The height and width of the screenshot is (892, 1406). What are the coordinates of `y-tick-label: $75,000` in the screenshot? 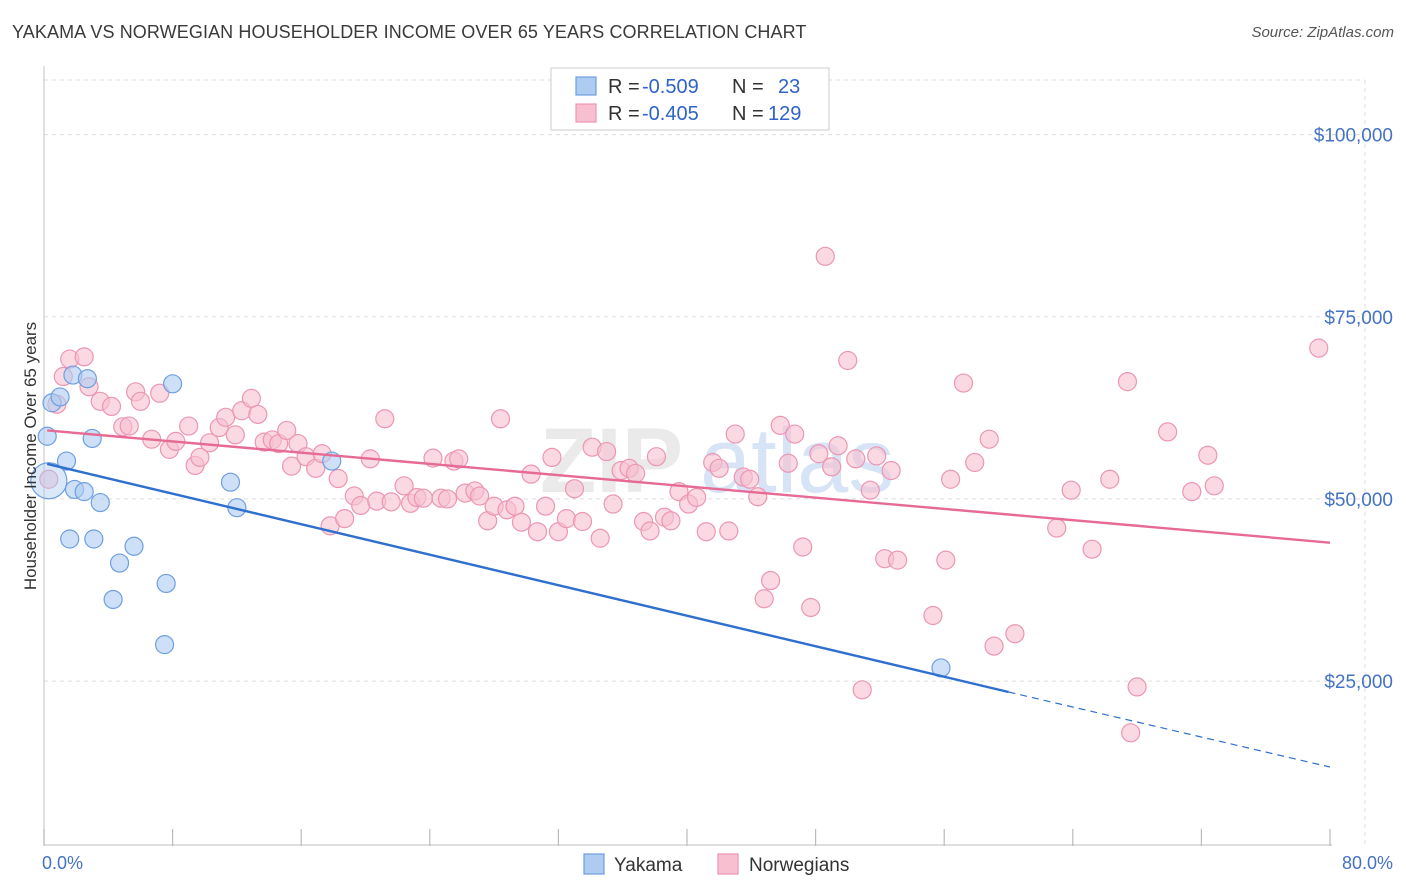 It's located at (1358, 318).